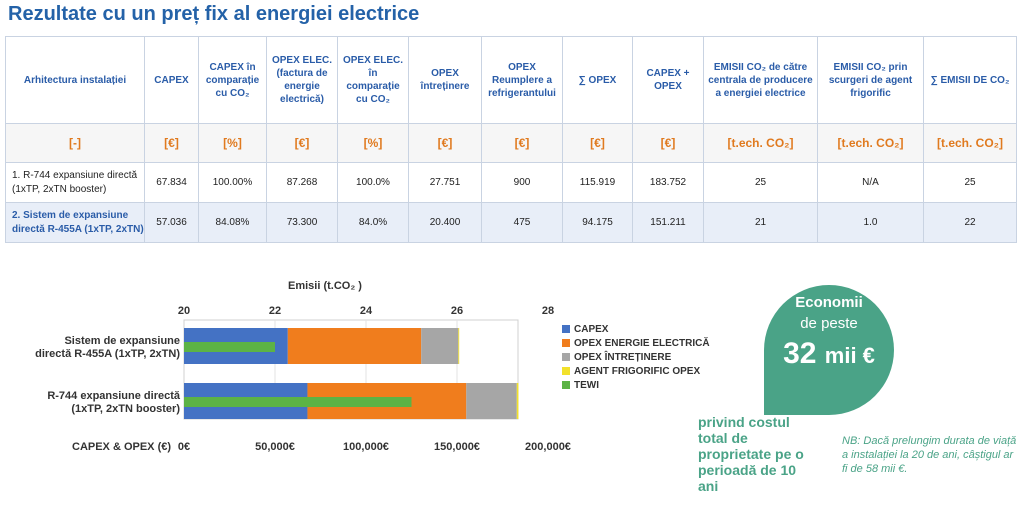 The width and height of the screenshot is (1024, 510). I want to click on category-label: directă R-455A (1xTP, 2xTN), so click(107, 354).